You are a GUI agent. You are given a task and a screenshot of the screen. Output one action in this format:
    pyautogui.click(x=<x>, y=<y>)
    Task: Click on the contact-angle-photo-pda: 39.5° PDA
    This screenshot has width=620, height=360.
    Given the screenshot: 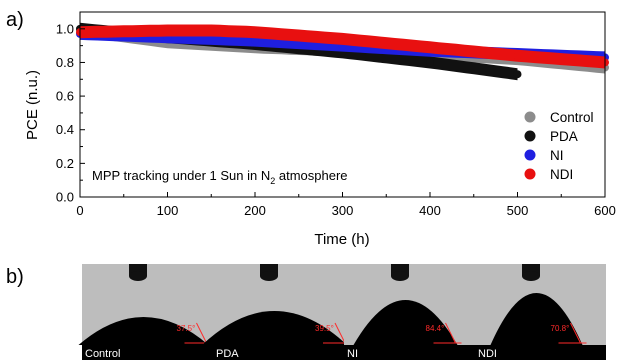 What is the action you would take?
    pyautogui.click(x=276, y=312)
    